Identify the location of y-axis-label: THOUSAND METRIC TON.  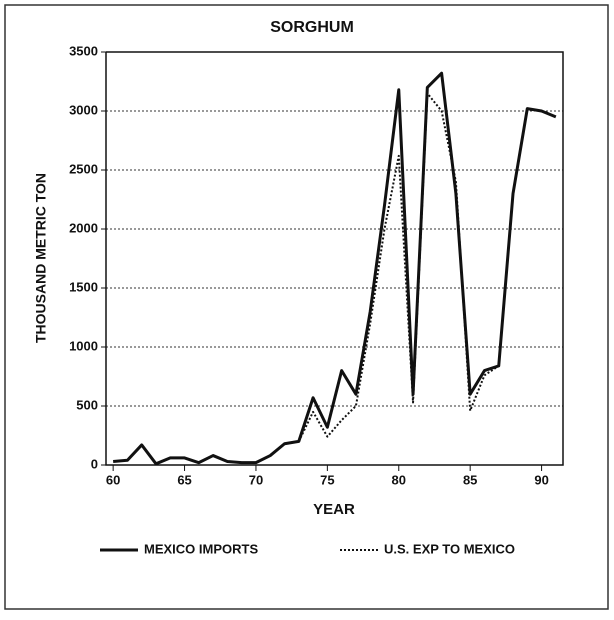
(41, 258).